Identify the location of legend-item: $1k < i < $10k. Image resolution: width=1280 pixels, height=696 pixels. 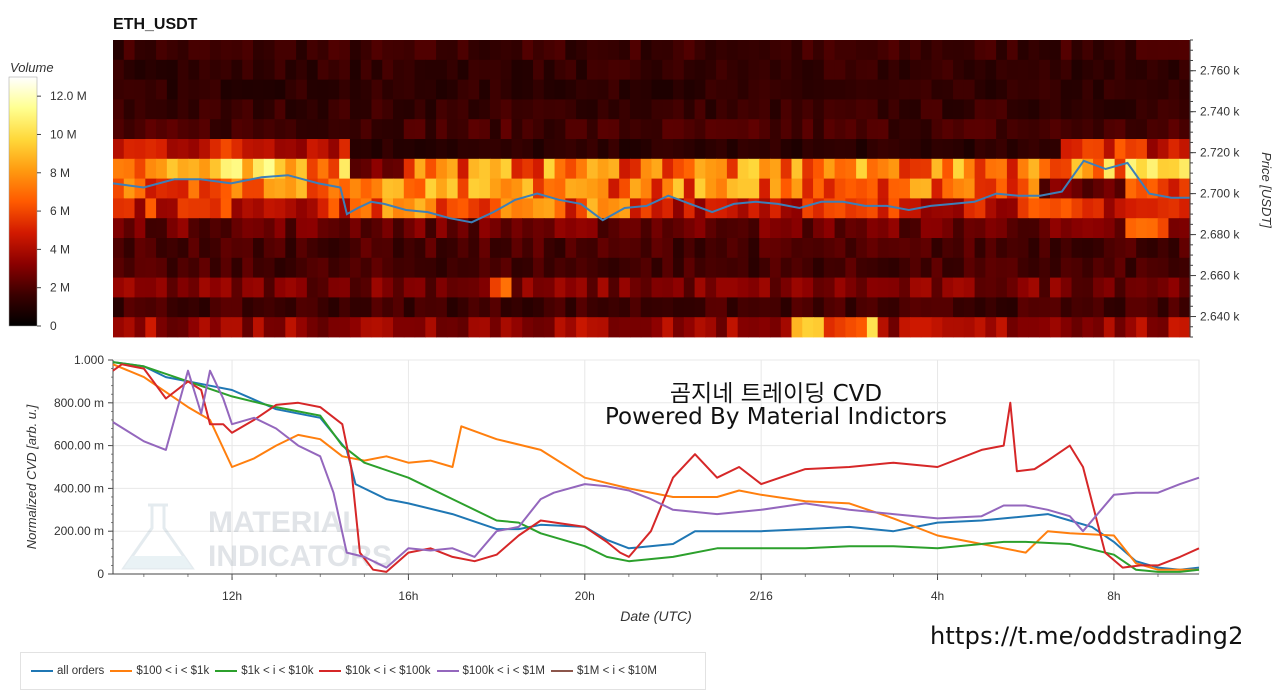
(264, 671).